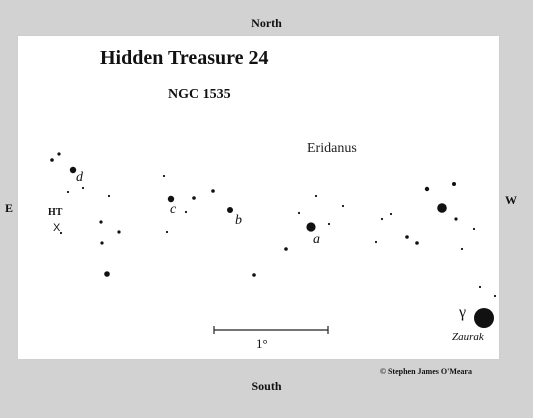 Image resolution: width=533 pixels, height=418 pixels. Describe the element at coordinates (266, 23) in the screenshot. I see `north-label: North` at that location.